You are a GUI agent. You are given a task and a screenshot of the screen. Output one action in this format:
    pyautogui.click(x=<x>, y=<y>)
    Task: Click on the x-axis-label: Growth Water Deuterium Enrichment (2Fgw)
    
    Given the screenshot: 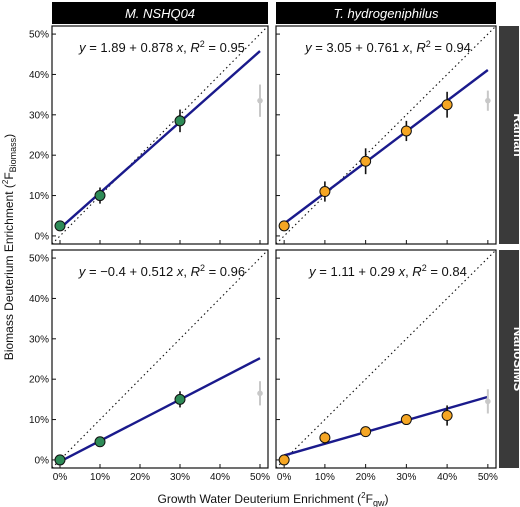 What is the action you would take?
    pyautogui.click(x=273, y=499)
    